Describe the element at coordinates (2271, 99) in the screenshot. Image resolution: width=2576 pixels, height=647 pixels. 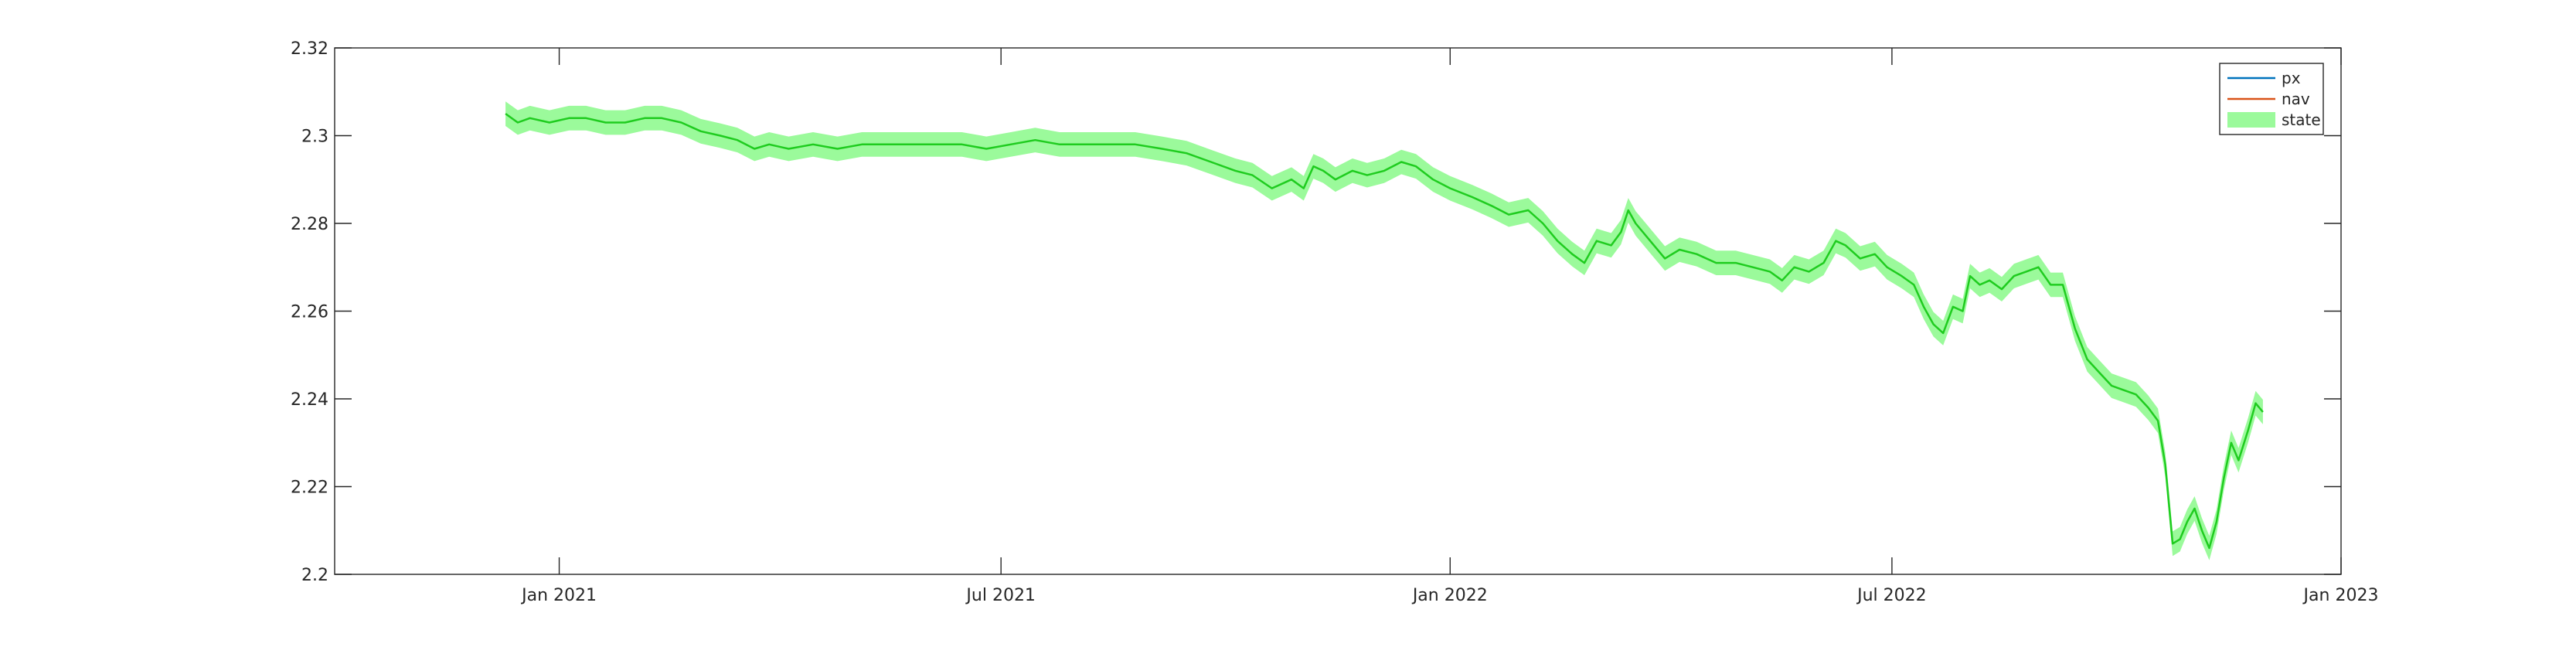
I see `legend: px nav state` at that location.